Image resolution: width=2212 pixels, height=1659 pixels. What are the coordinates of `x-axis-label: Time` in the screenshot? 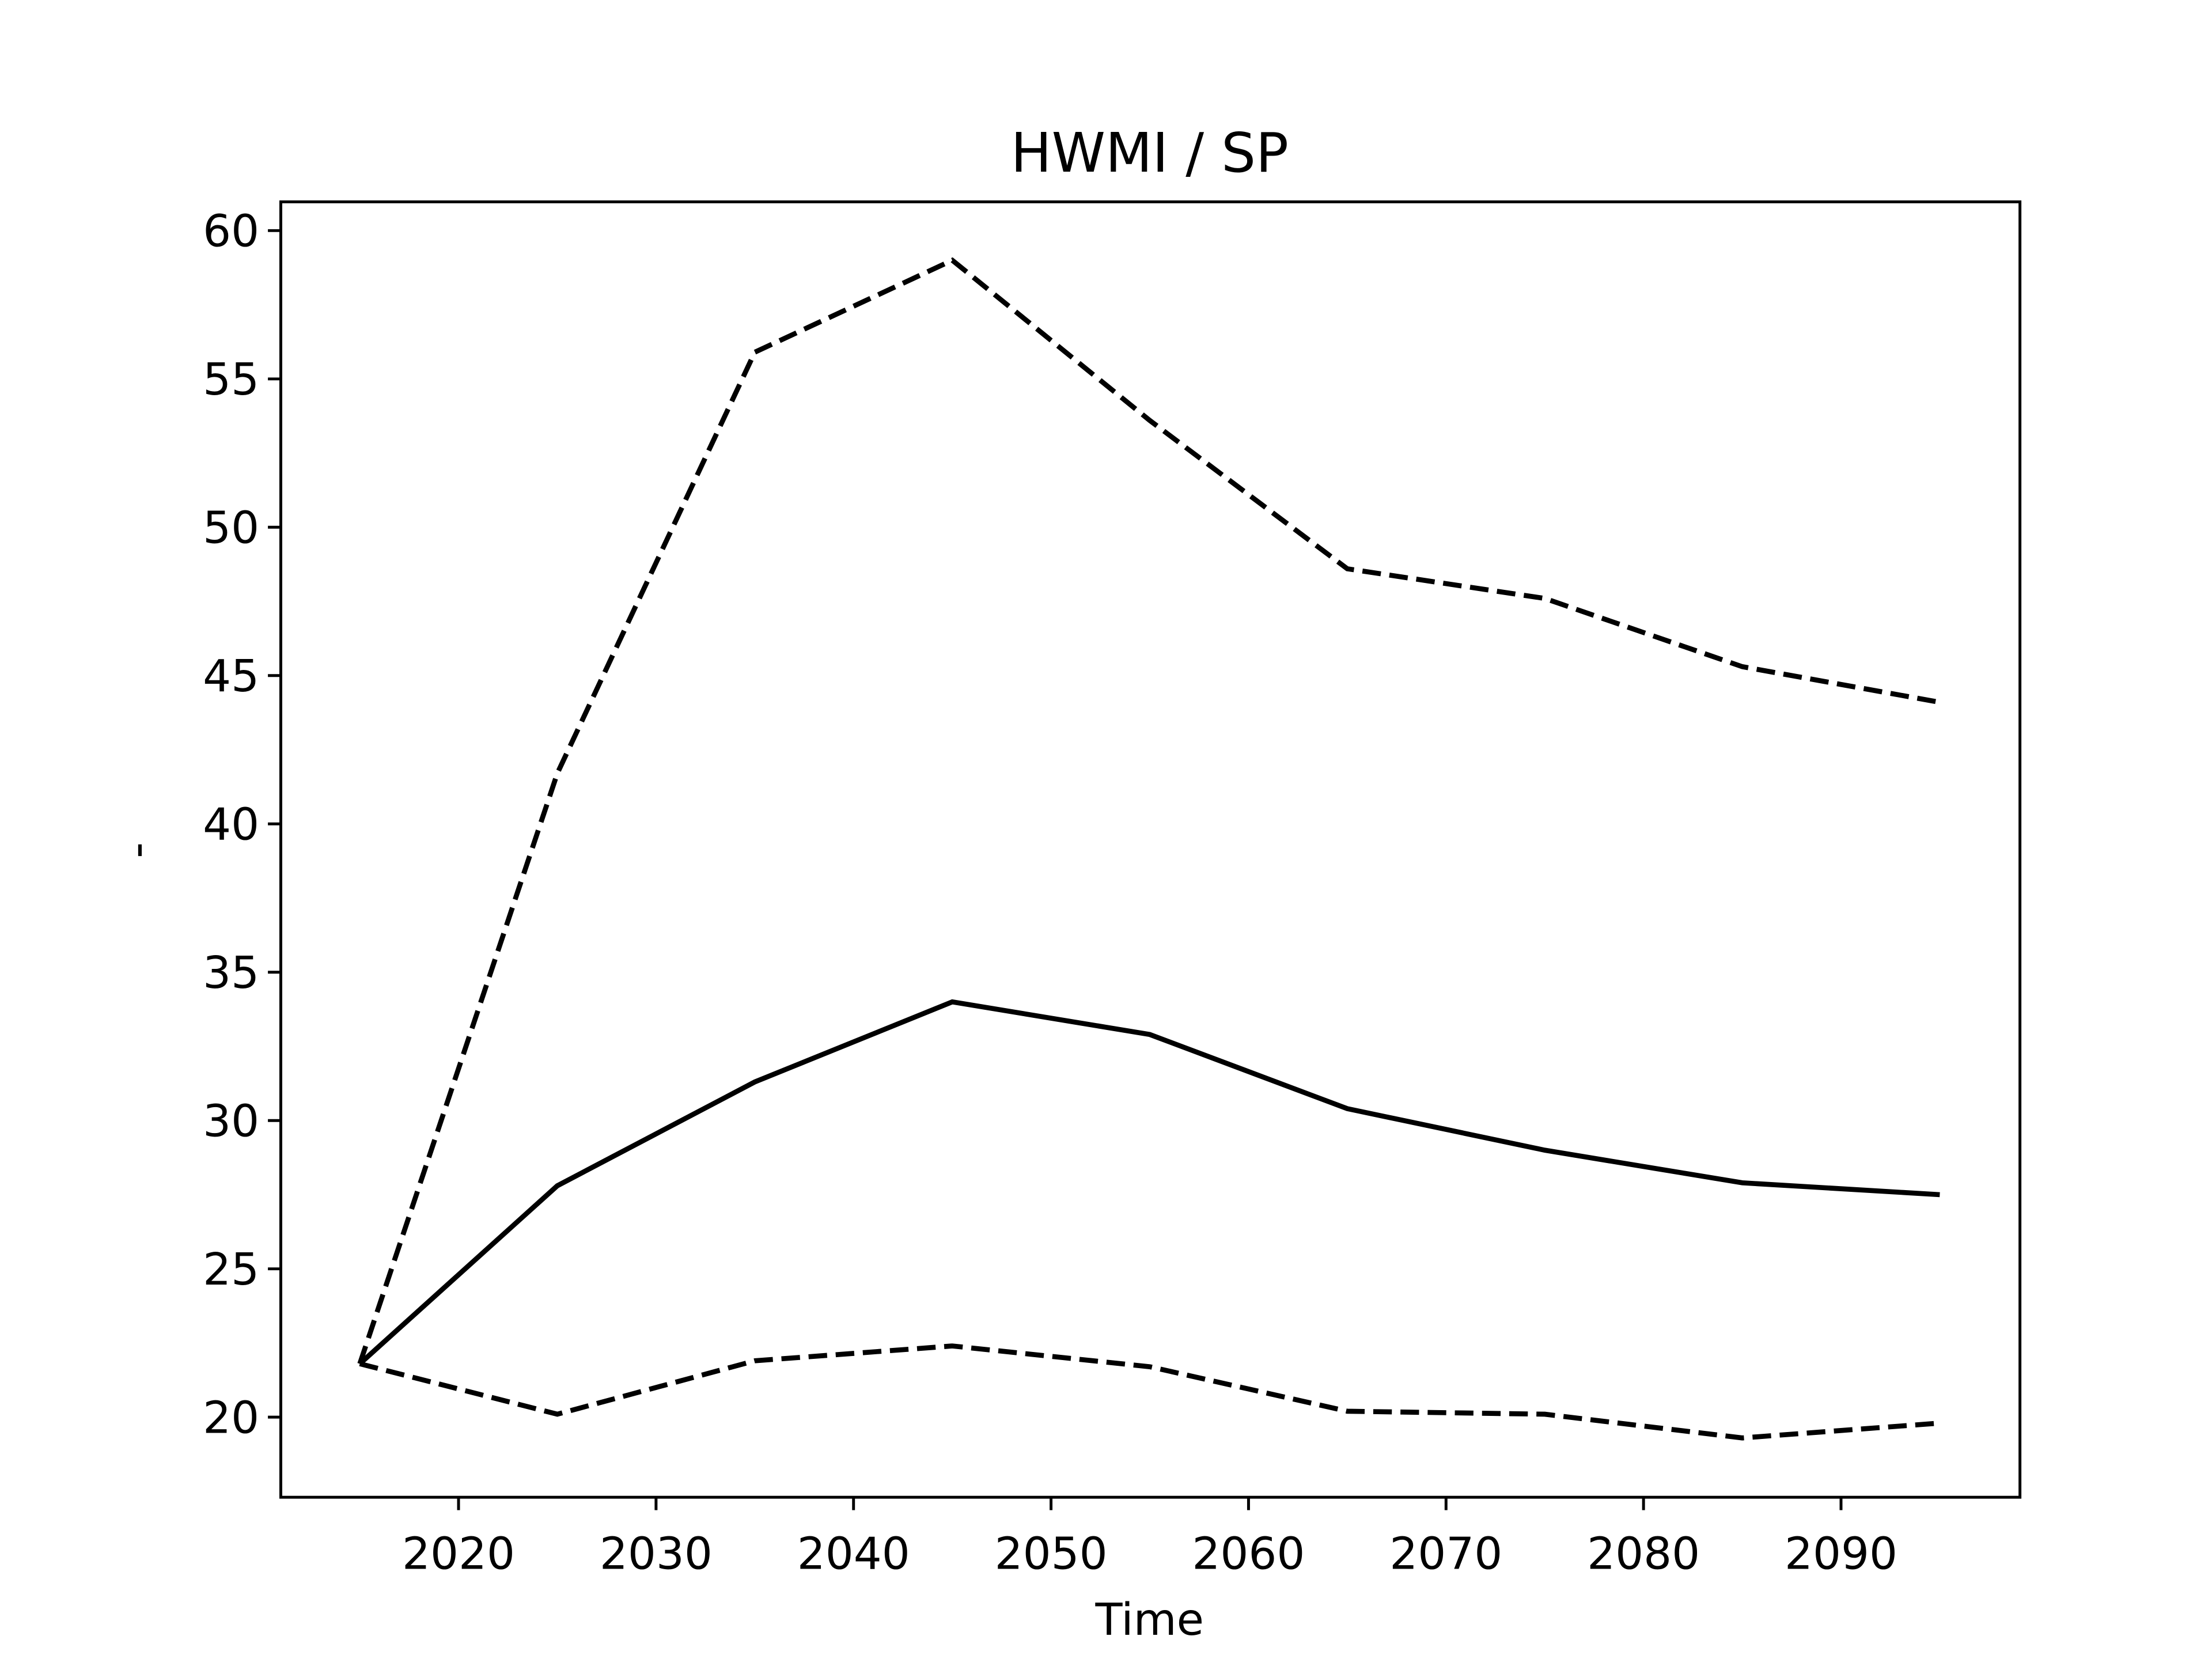 It's located at (1149, 1620).